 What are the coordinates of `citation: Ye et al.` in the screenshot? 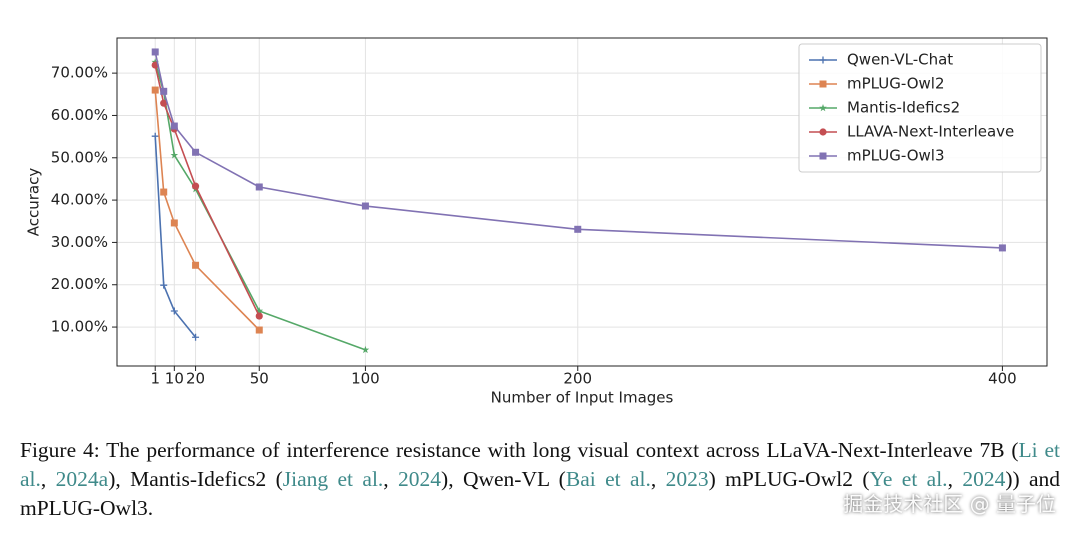 It's located at (908, 479).